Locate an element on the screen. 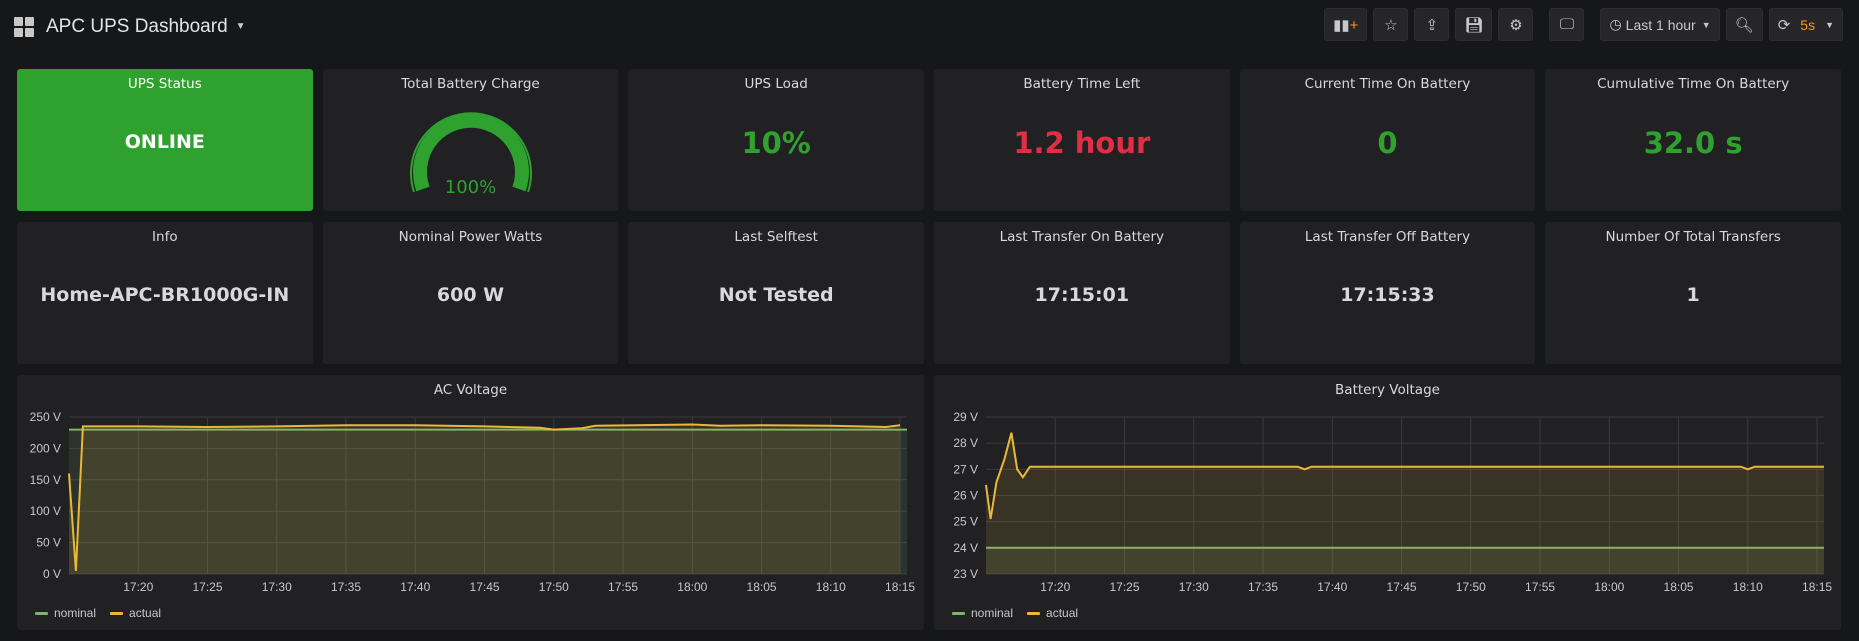 The image size is (1859, 641). panel-battery-time-left: Battery Time Left 1.2 hour is located at coordinates (1081, 140).